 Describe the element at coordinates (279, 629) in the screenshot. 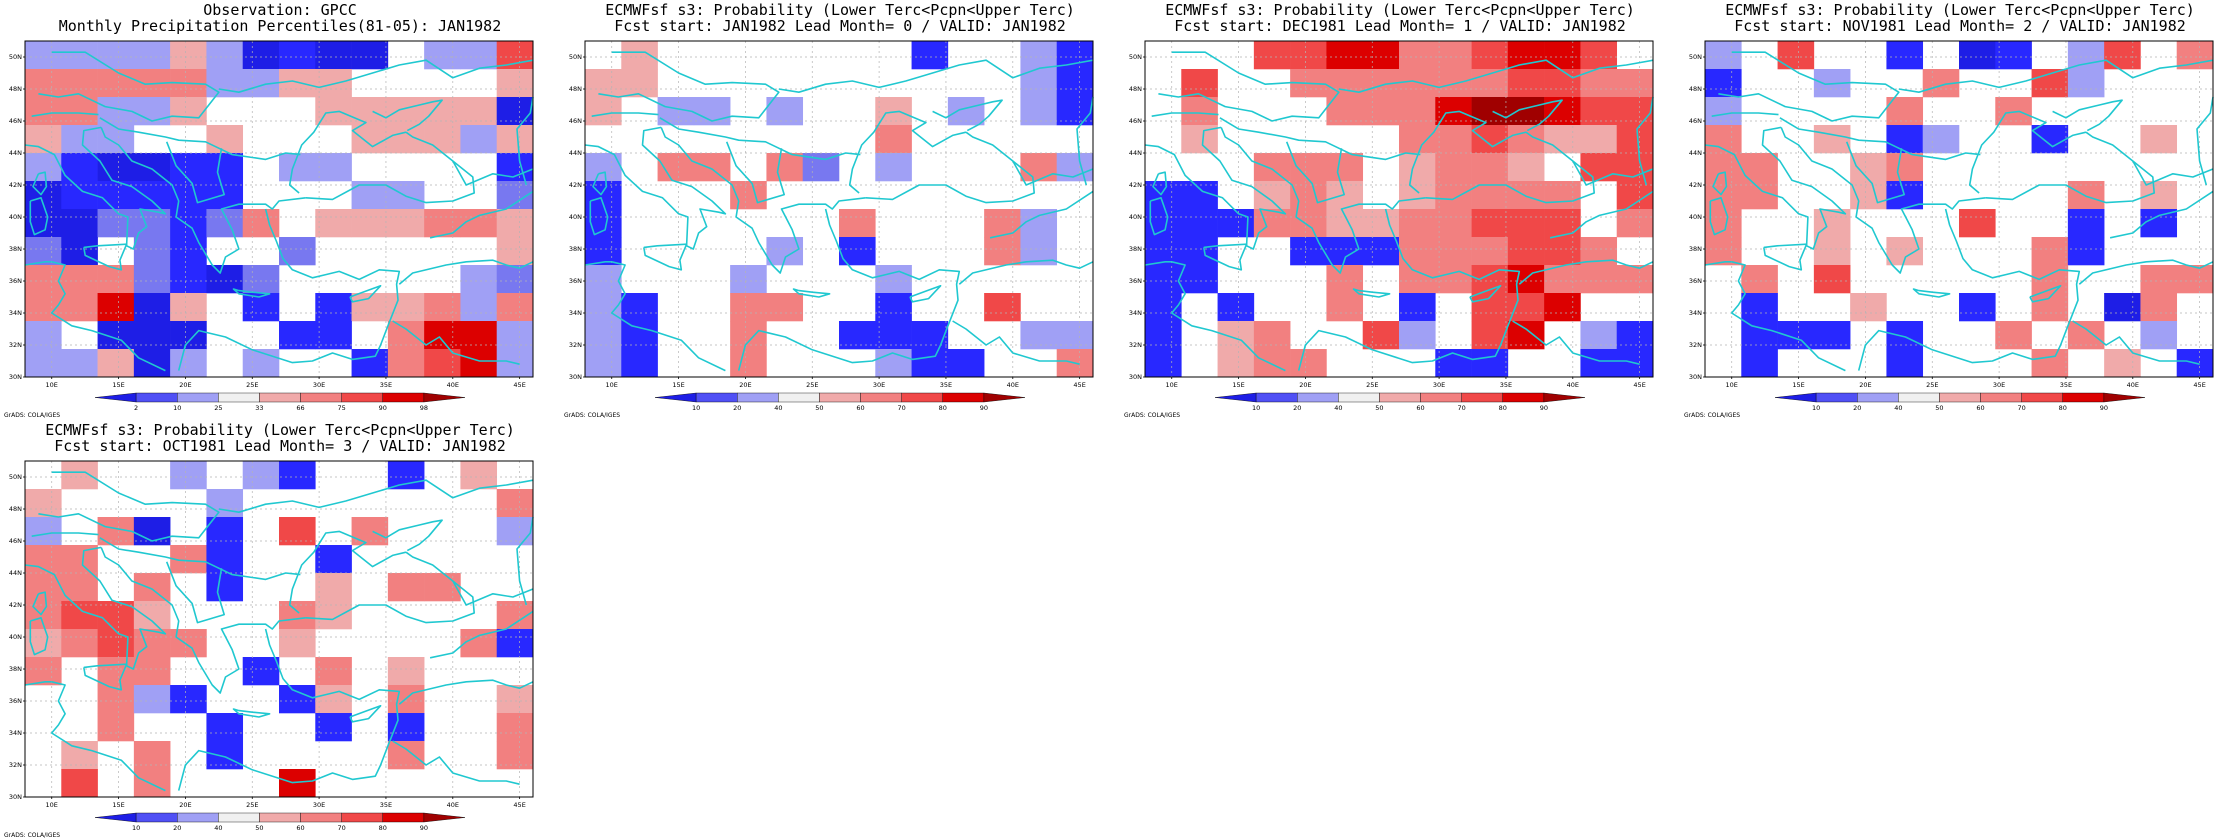

I see `grid-cells` at that location.